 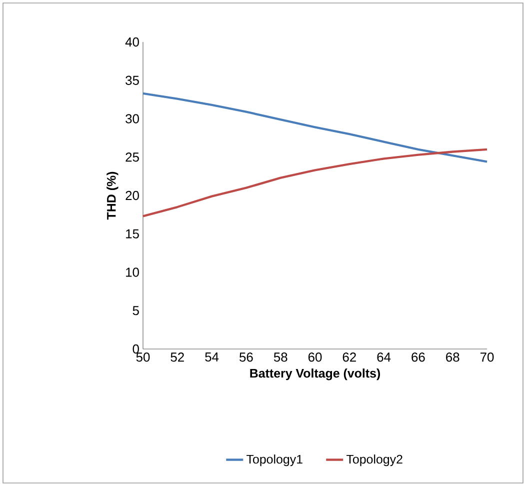 I want to click on x-tick-label: 68, so click(x=453, y=357).